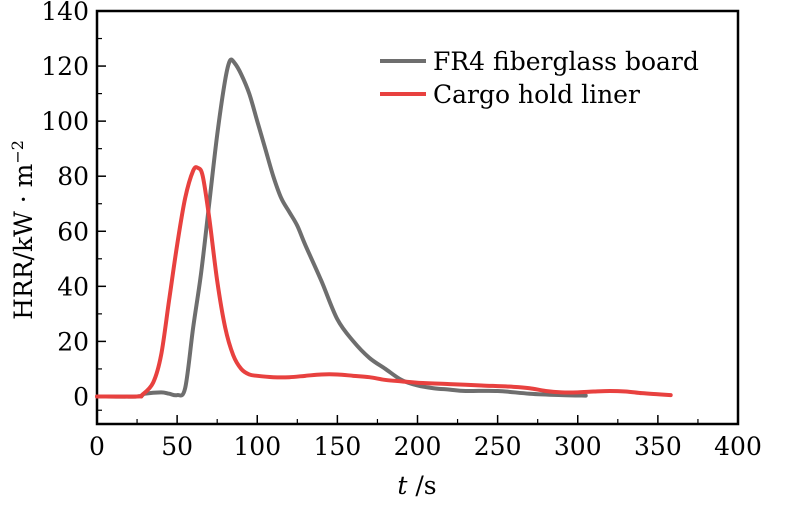 This screenshot has width=785, height=507. What do you see at coordinates (536, 94) in the screenshot?
I see `legend-label: Cargo hold liner` at bounding box center [536, 94].